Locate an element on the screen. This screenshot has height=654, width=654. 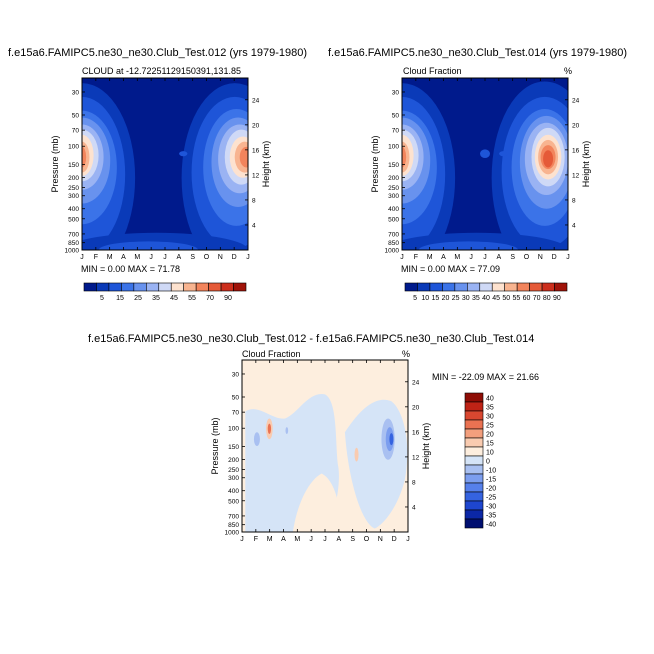
panel2-units: % is located at coordinates (568, 71).